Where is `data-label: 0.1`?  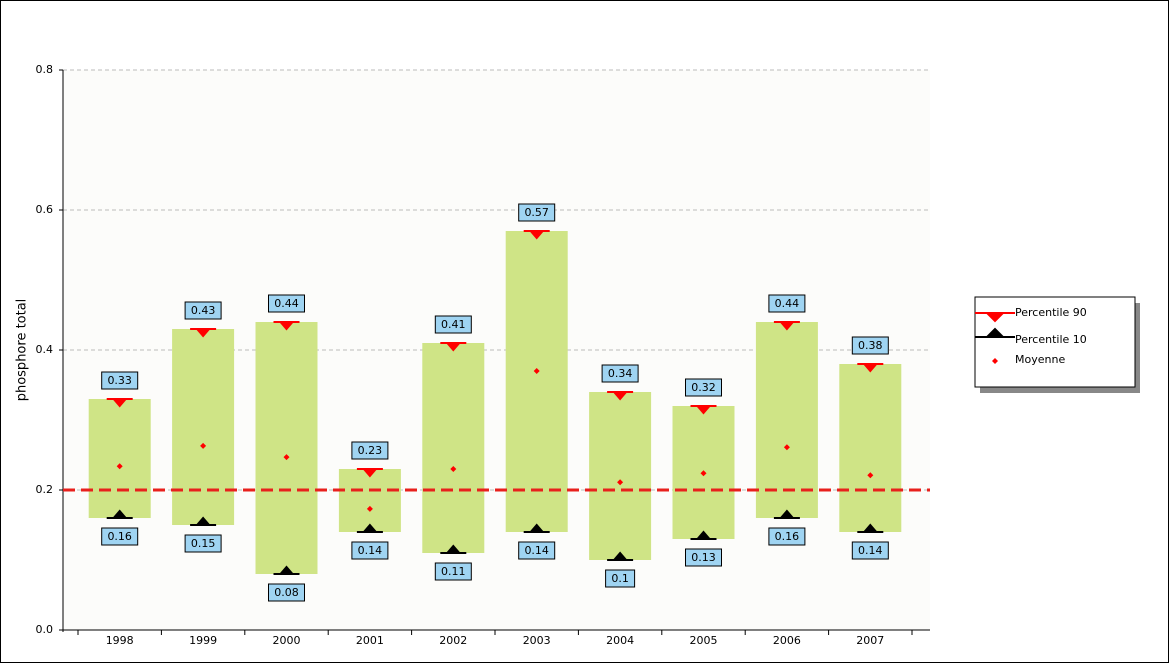
data-label: 0.1 is located at coordinates (620, 578).